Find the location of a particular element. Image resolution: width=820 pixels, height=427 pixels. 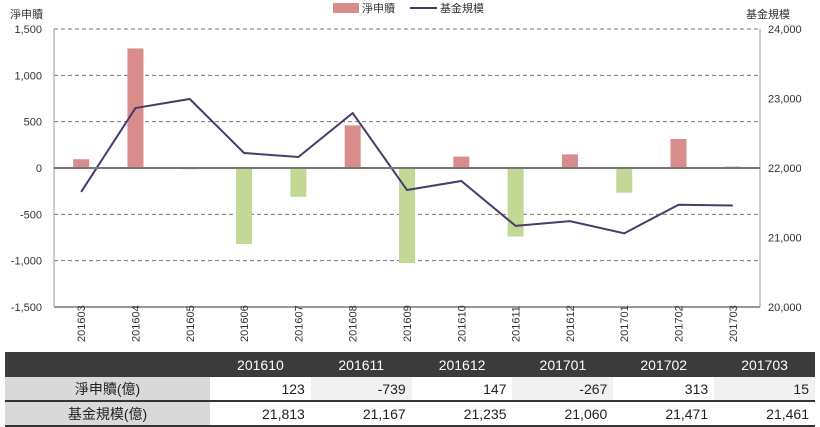

right-tick-label: 21,000 is located at coordinates (785, 239).